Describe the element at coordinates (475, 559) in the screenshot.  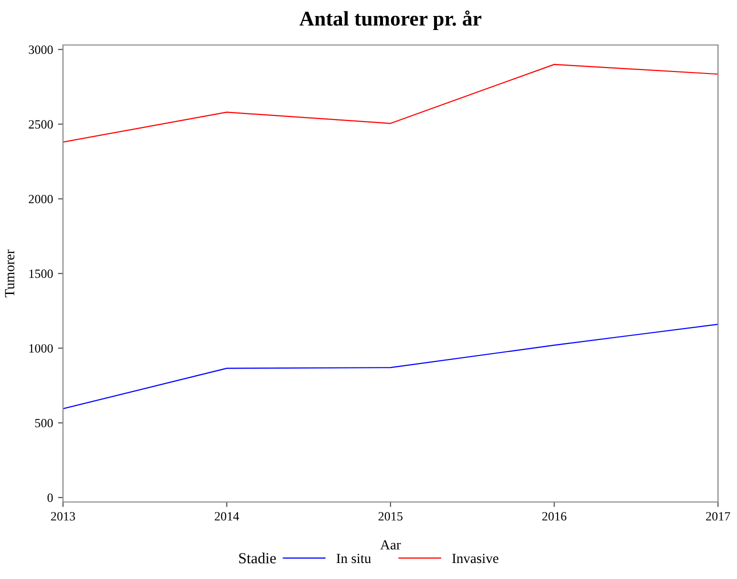
I see `legend-label: Invasive` at that location.